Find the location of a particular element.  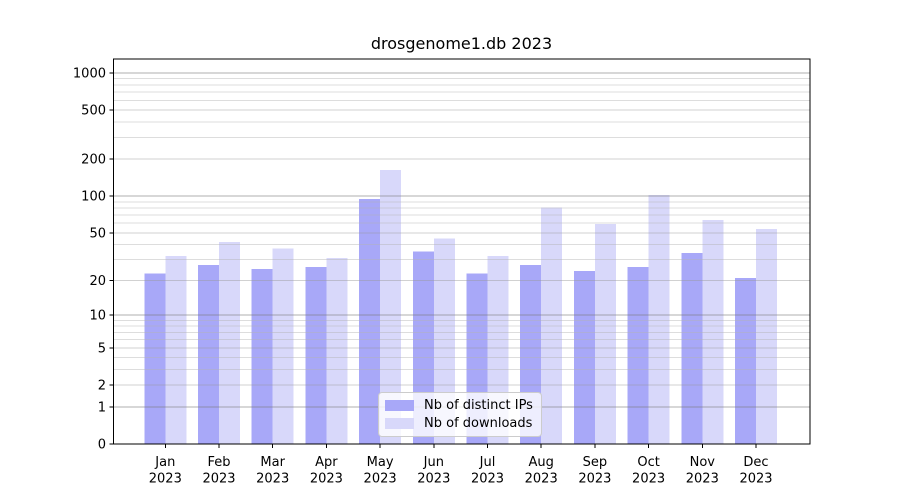

x-tick-label-year-sep: 2023 is located at coordinates (594, 479).